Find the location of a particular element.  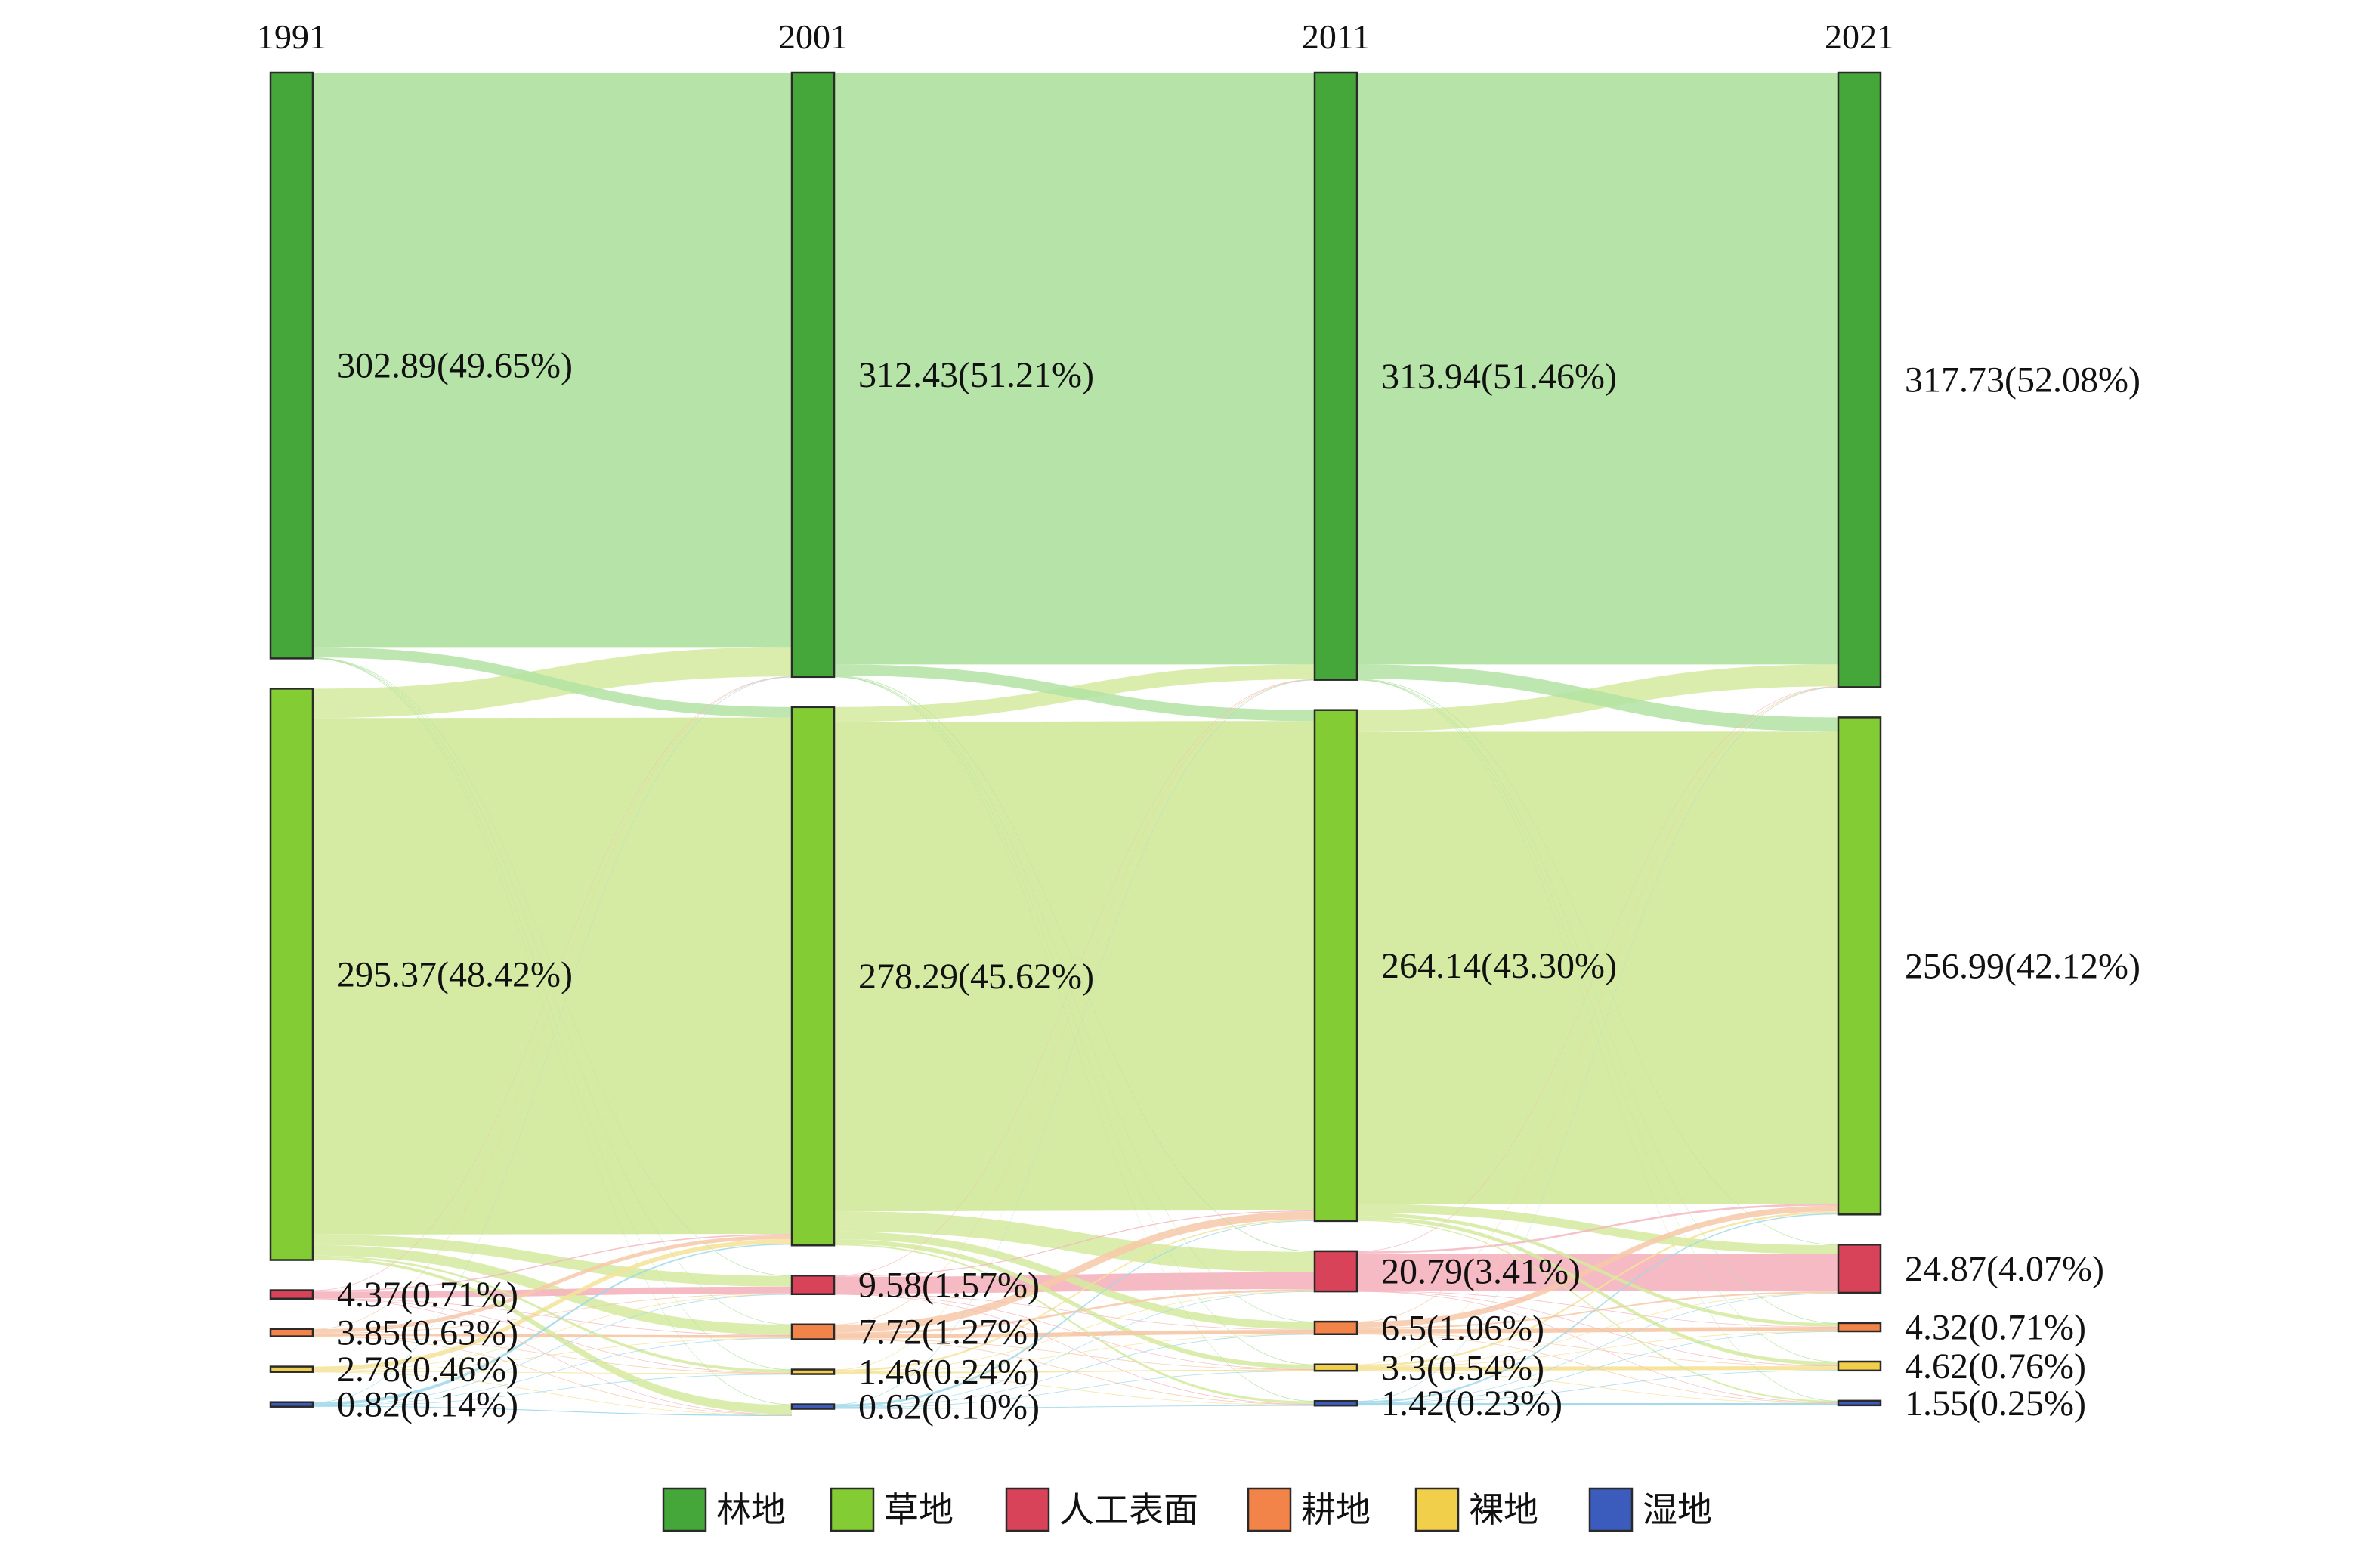

value-label-bare-2021: 4.62(0.76%) is located at coordinates (1995, 1366).